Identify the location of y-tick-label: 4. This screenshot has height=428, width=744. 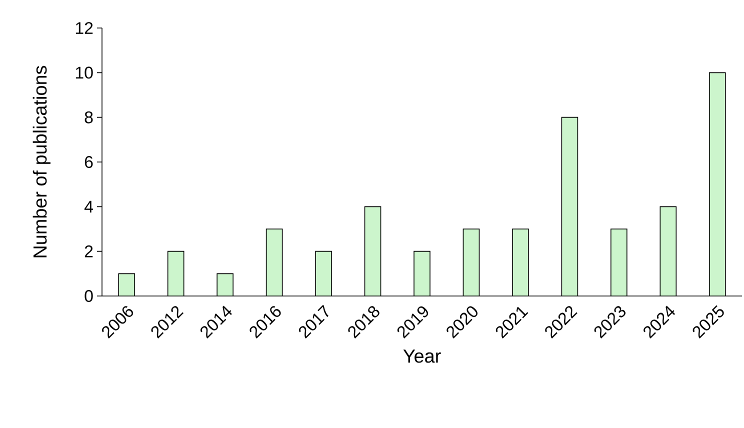
(88, 206).